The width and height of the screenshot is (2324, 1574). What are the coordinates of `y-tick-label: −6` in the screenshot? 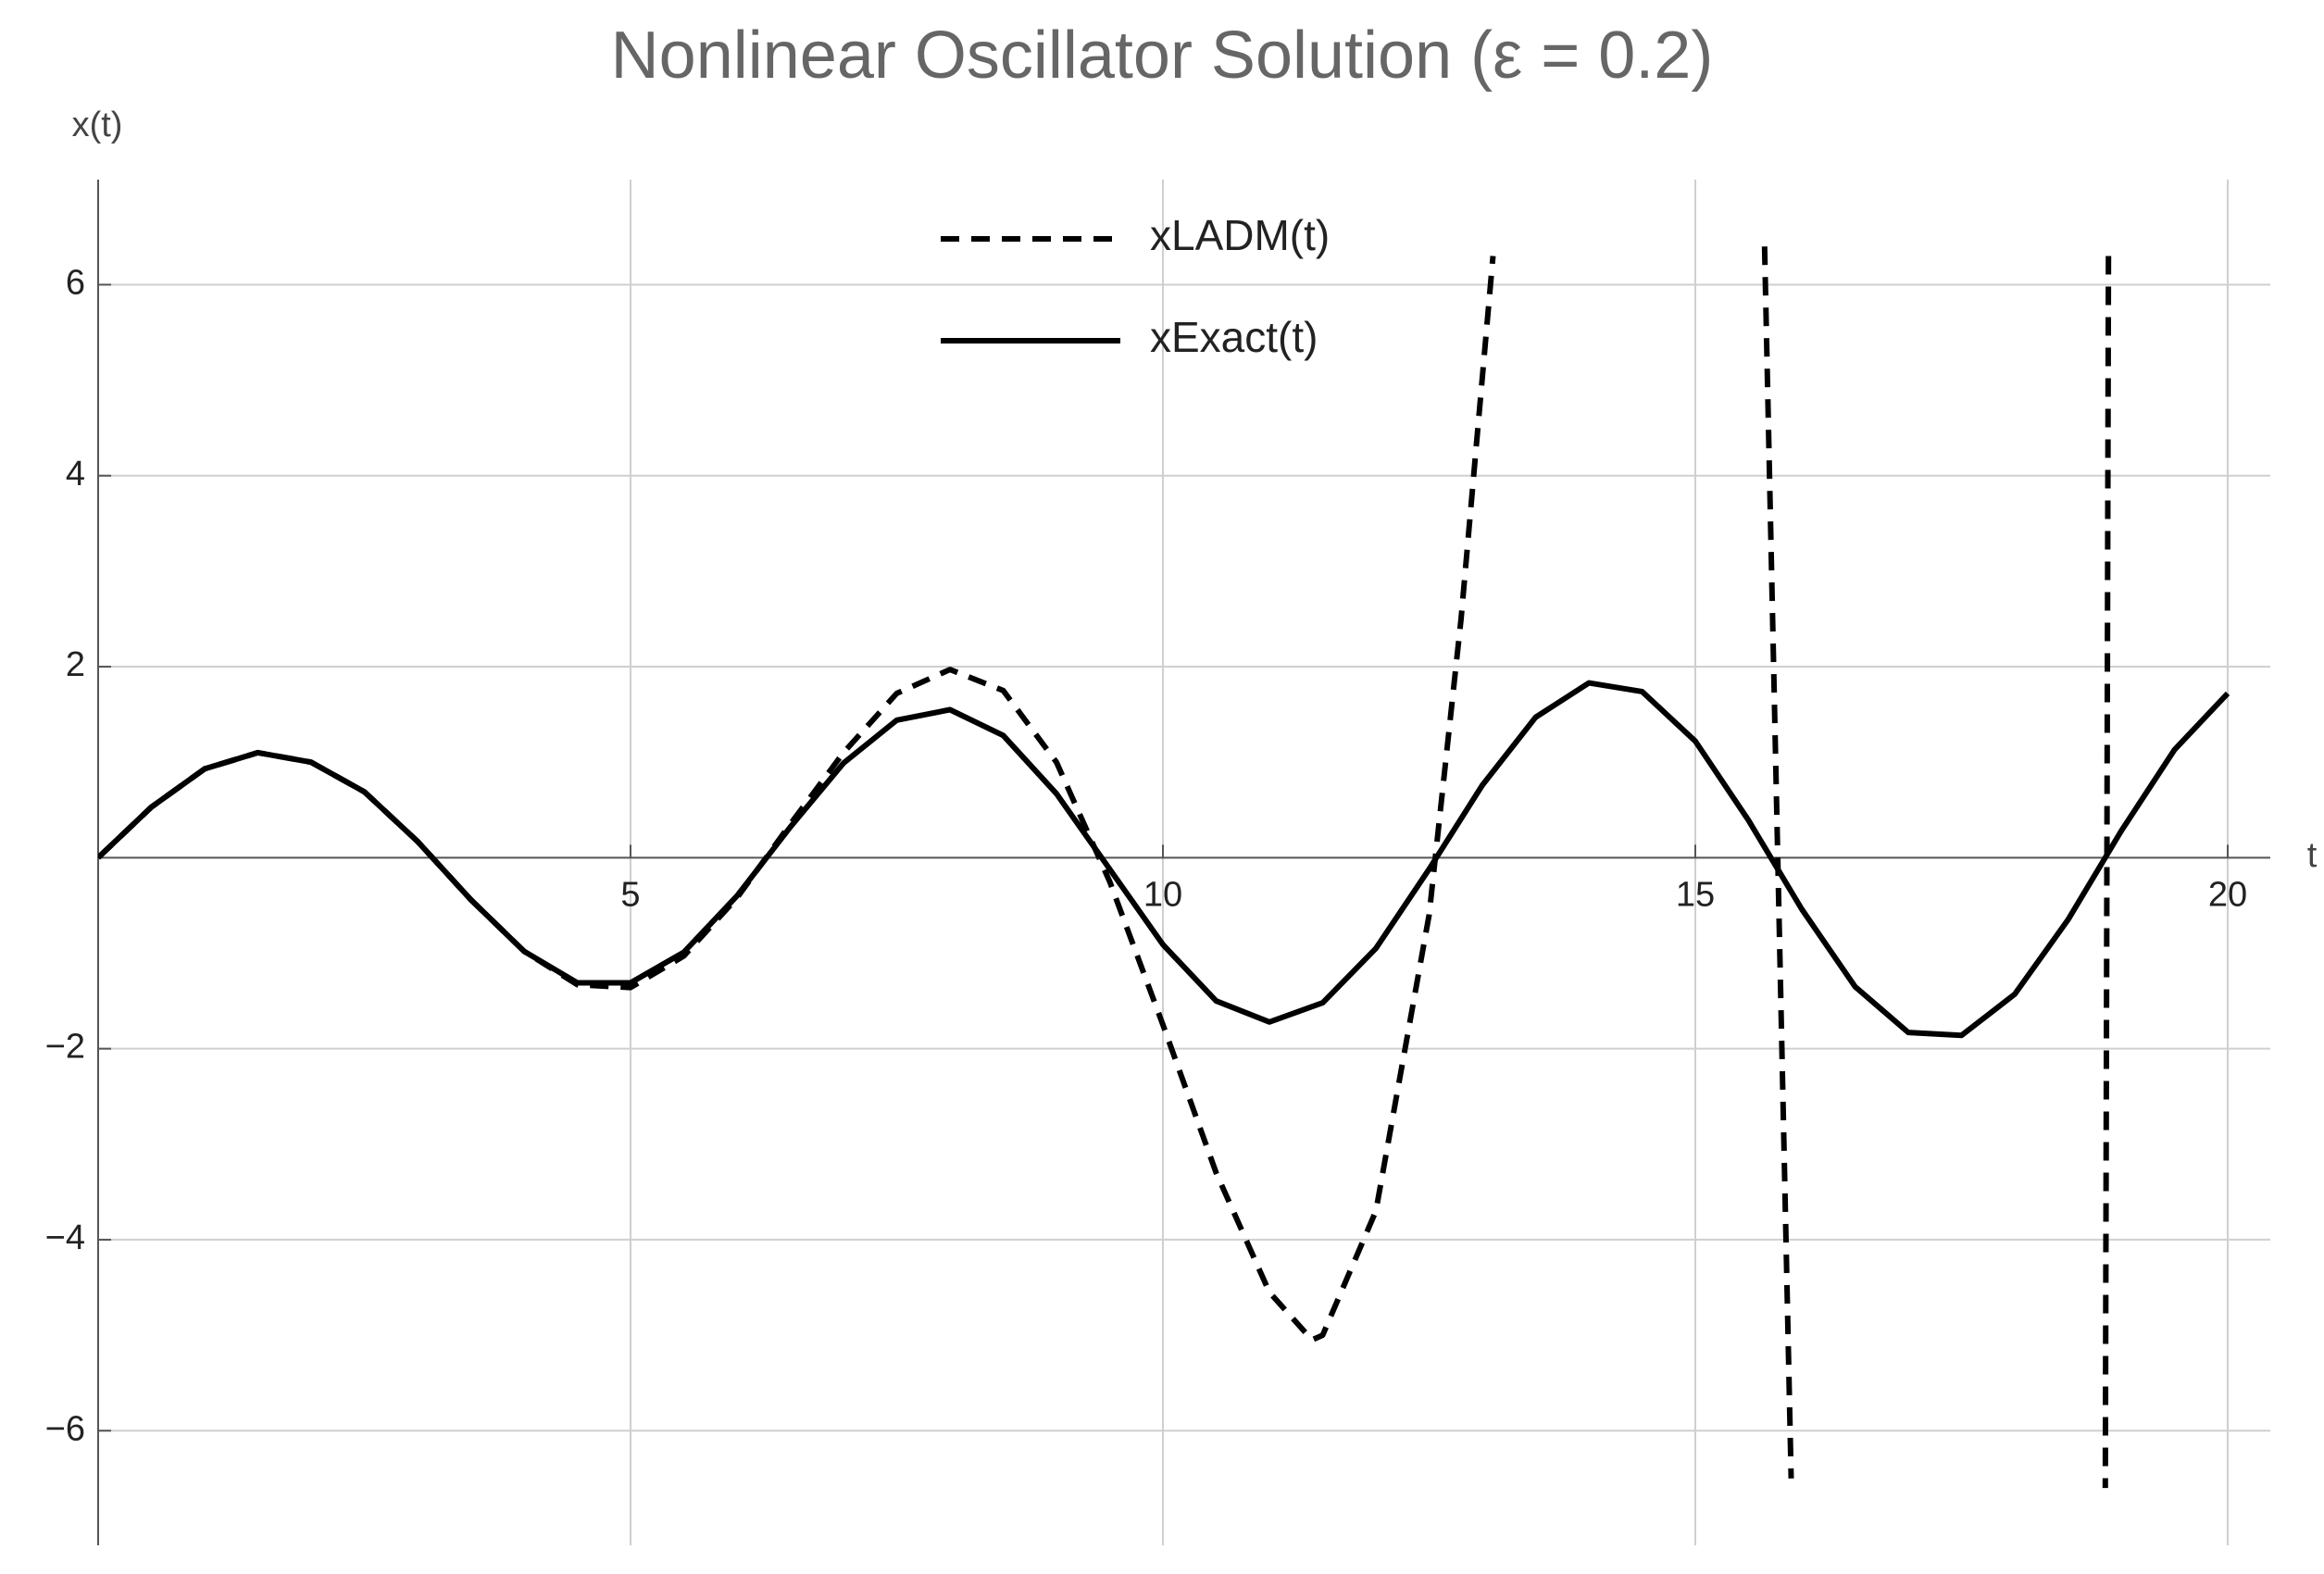 It's located at (65, 1428).